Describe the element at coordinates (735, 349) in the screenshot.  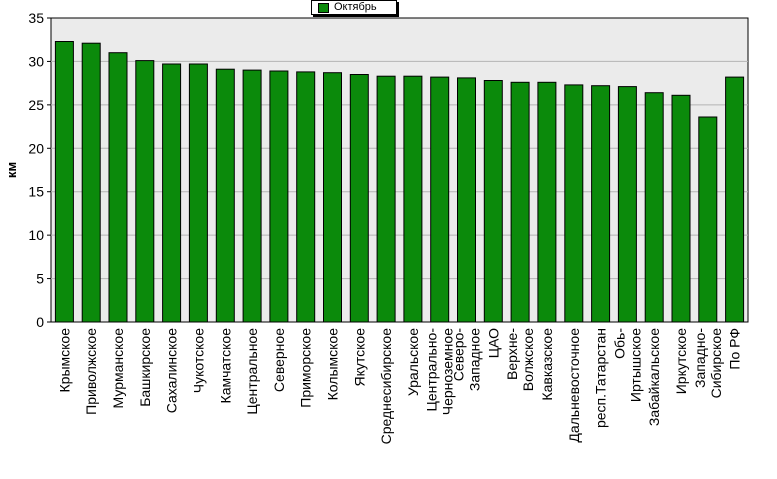
I see `x-tick-label: По РФ` at that location.